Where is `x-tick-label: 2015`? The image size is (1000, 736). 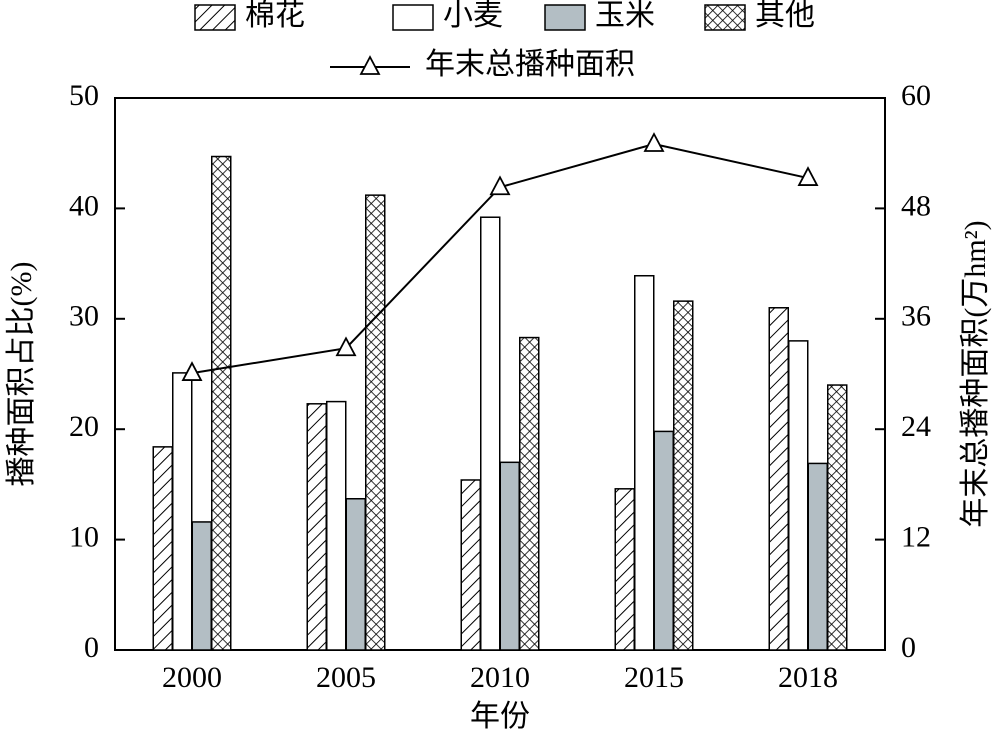 x-tick-label: 2015 is located at coordinates (654, 677).